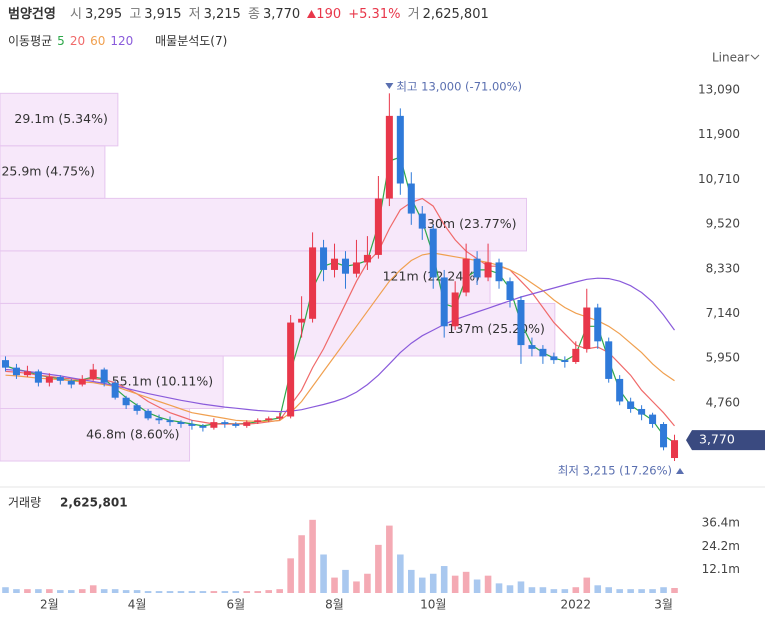 Image resolution: width=765 pixels, height=623 pixels. What do you see at coordinates (755, 57) in the screenshot?
I see `dropdown-chevron` at bounding box center [755, 57].